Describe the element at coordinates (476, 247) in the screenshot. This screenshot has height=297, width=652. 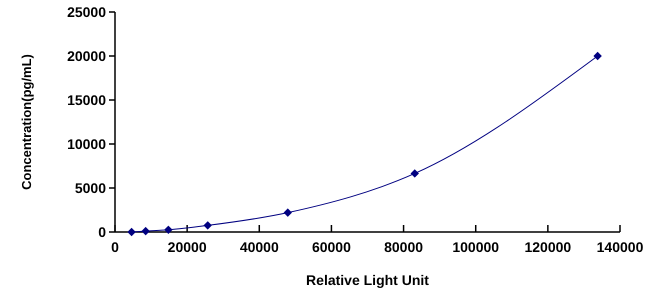
I see `x-tick-label: 100000` at that location.